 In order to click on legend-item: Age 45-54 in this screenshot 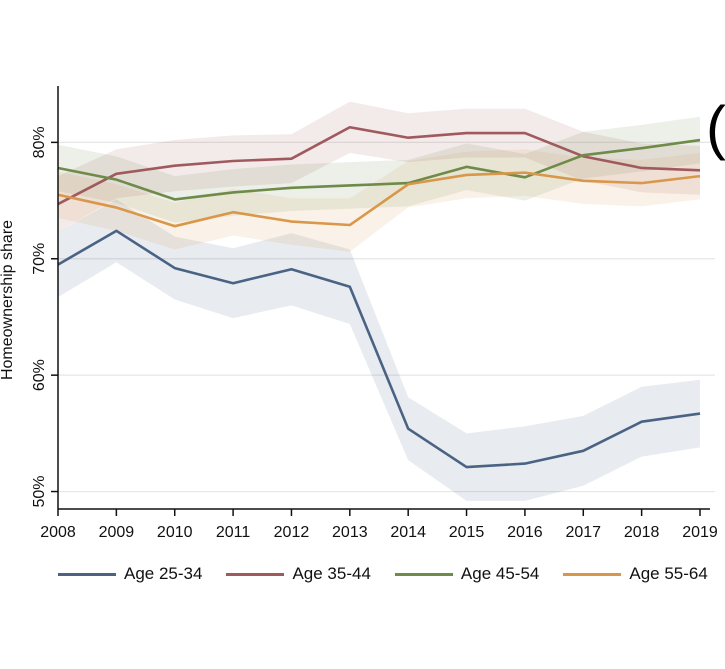, I will do `click(467, 574)`.